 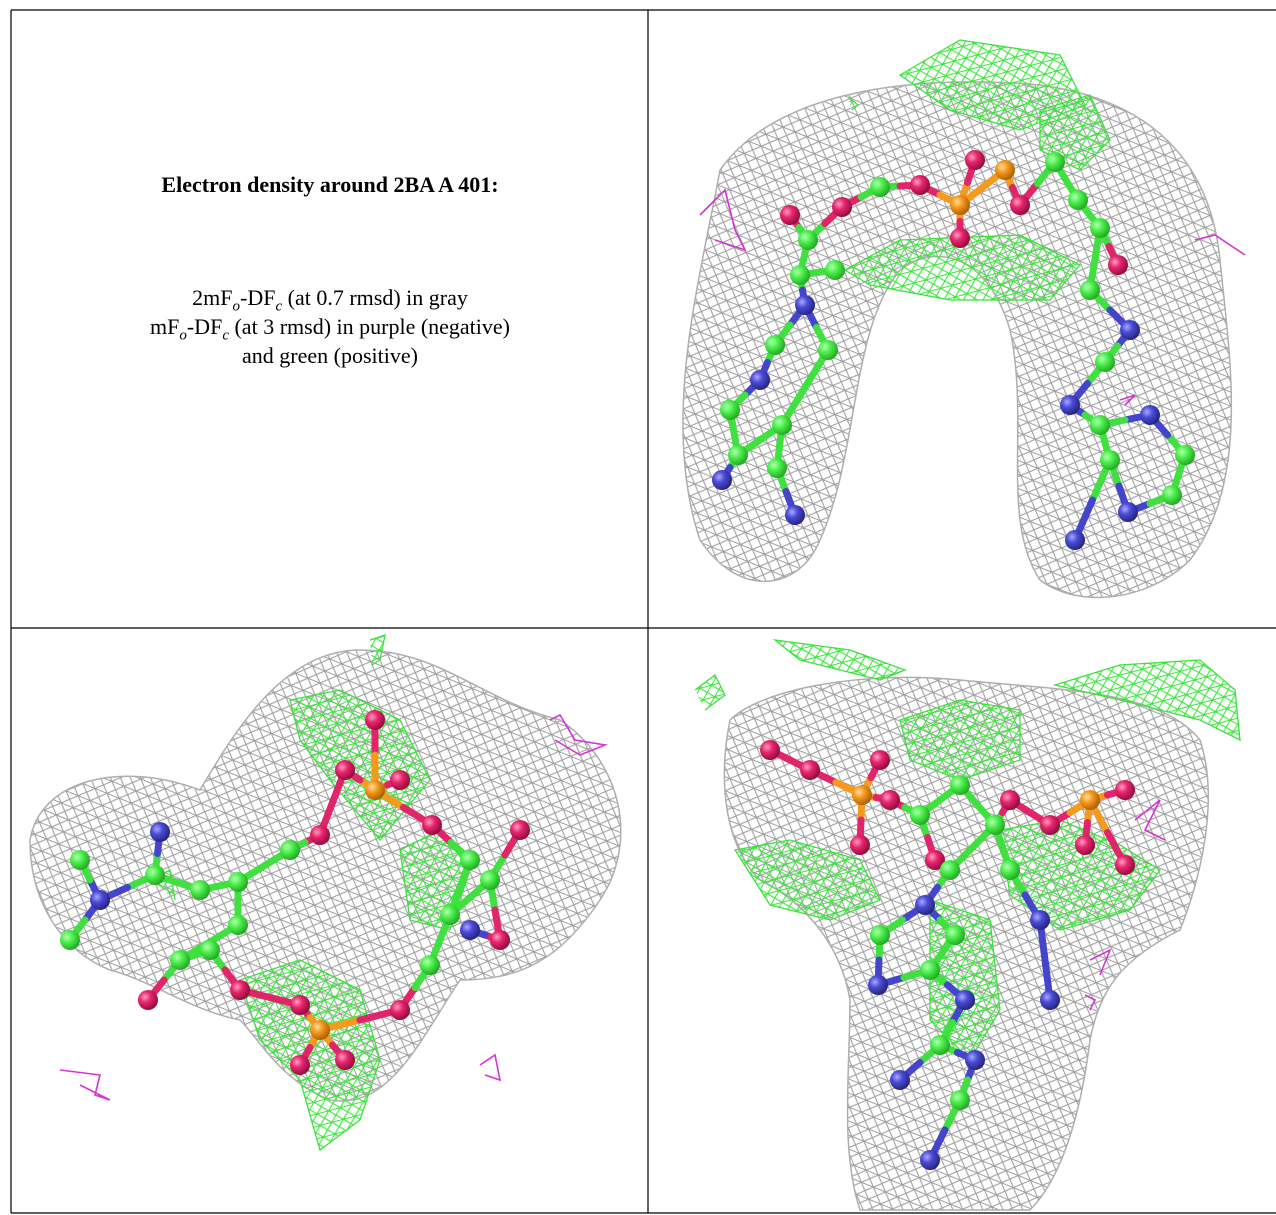 I want to click on legend-line: and green (positive), so click(x=330, y=355).